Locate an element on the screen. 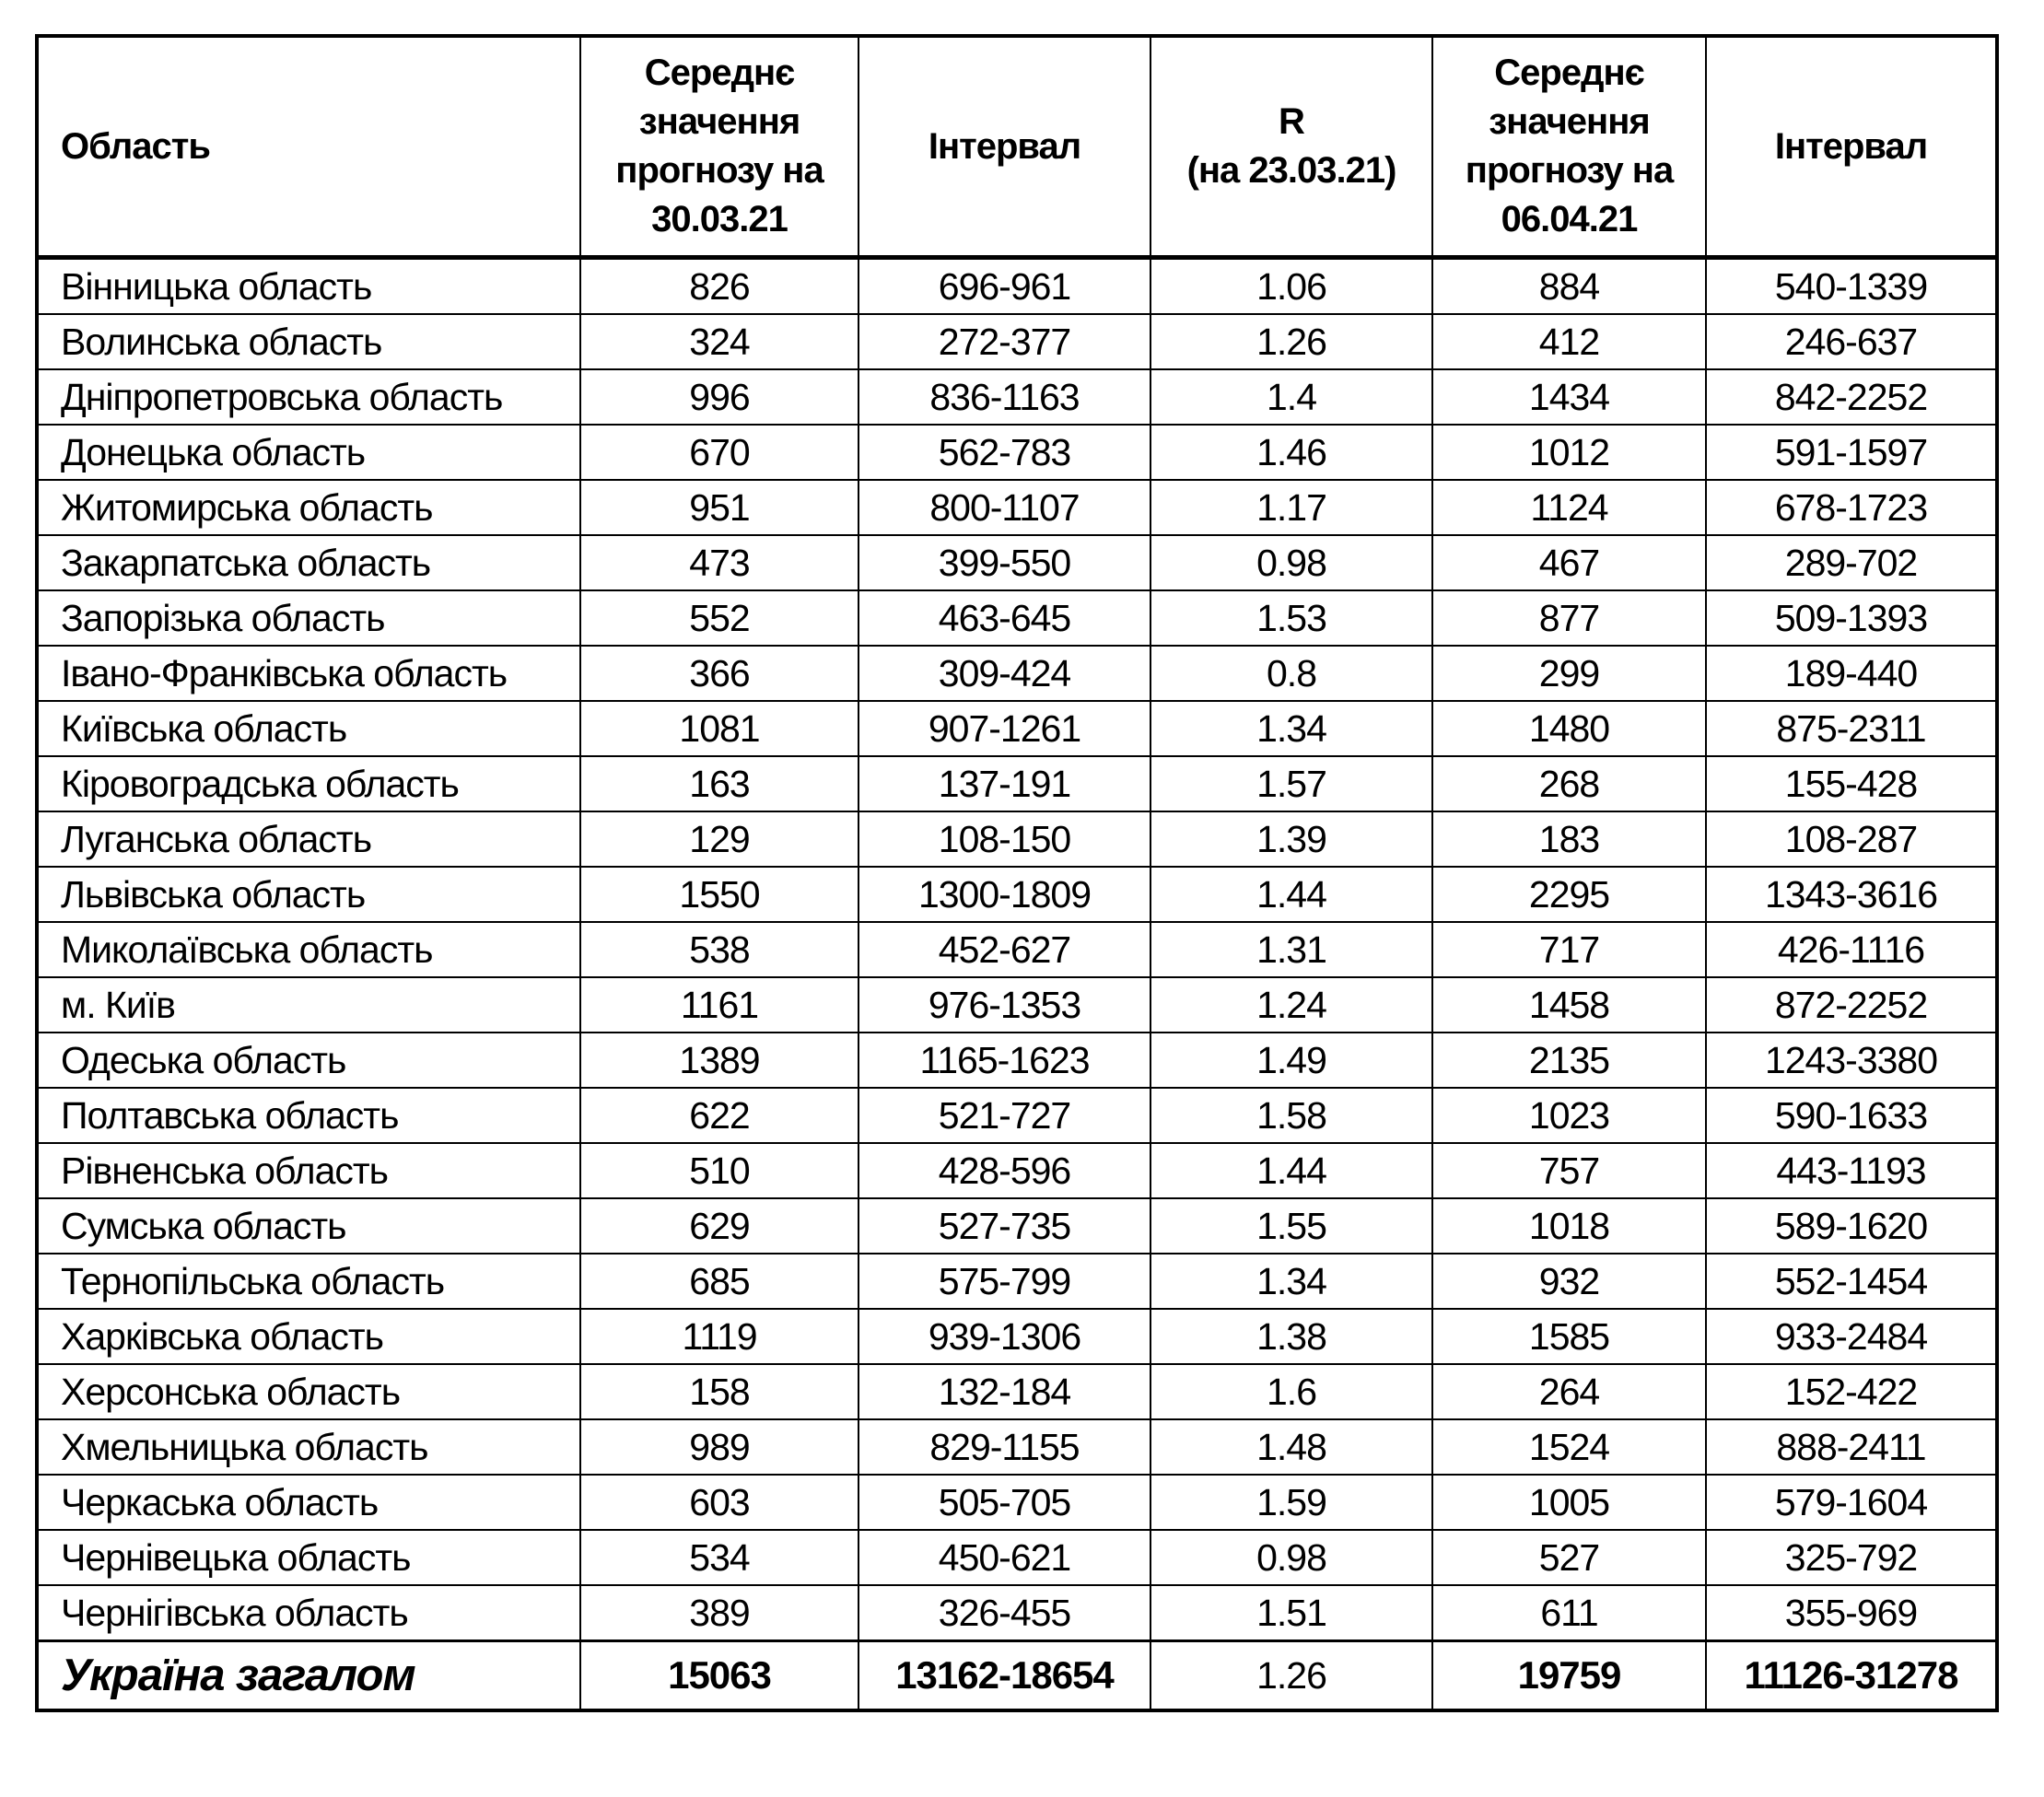  r-cell: 0.98 is located at coordinates (1292, 562).